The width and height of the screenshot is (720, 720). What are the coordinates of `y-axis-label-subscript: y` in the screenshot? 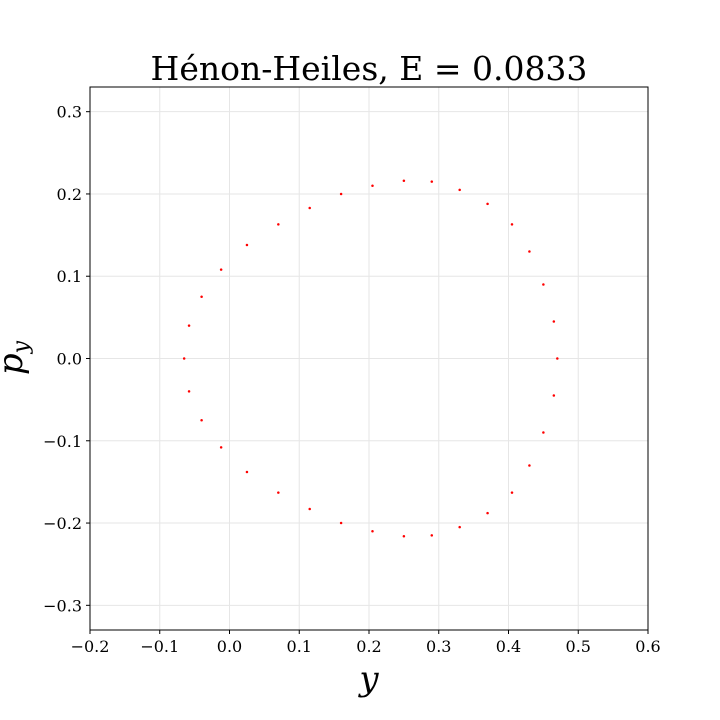 It's located at (21, 347).